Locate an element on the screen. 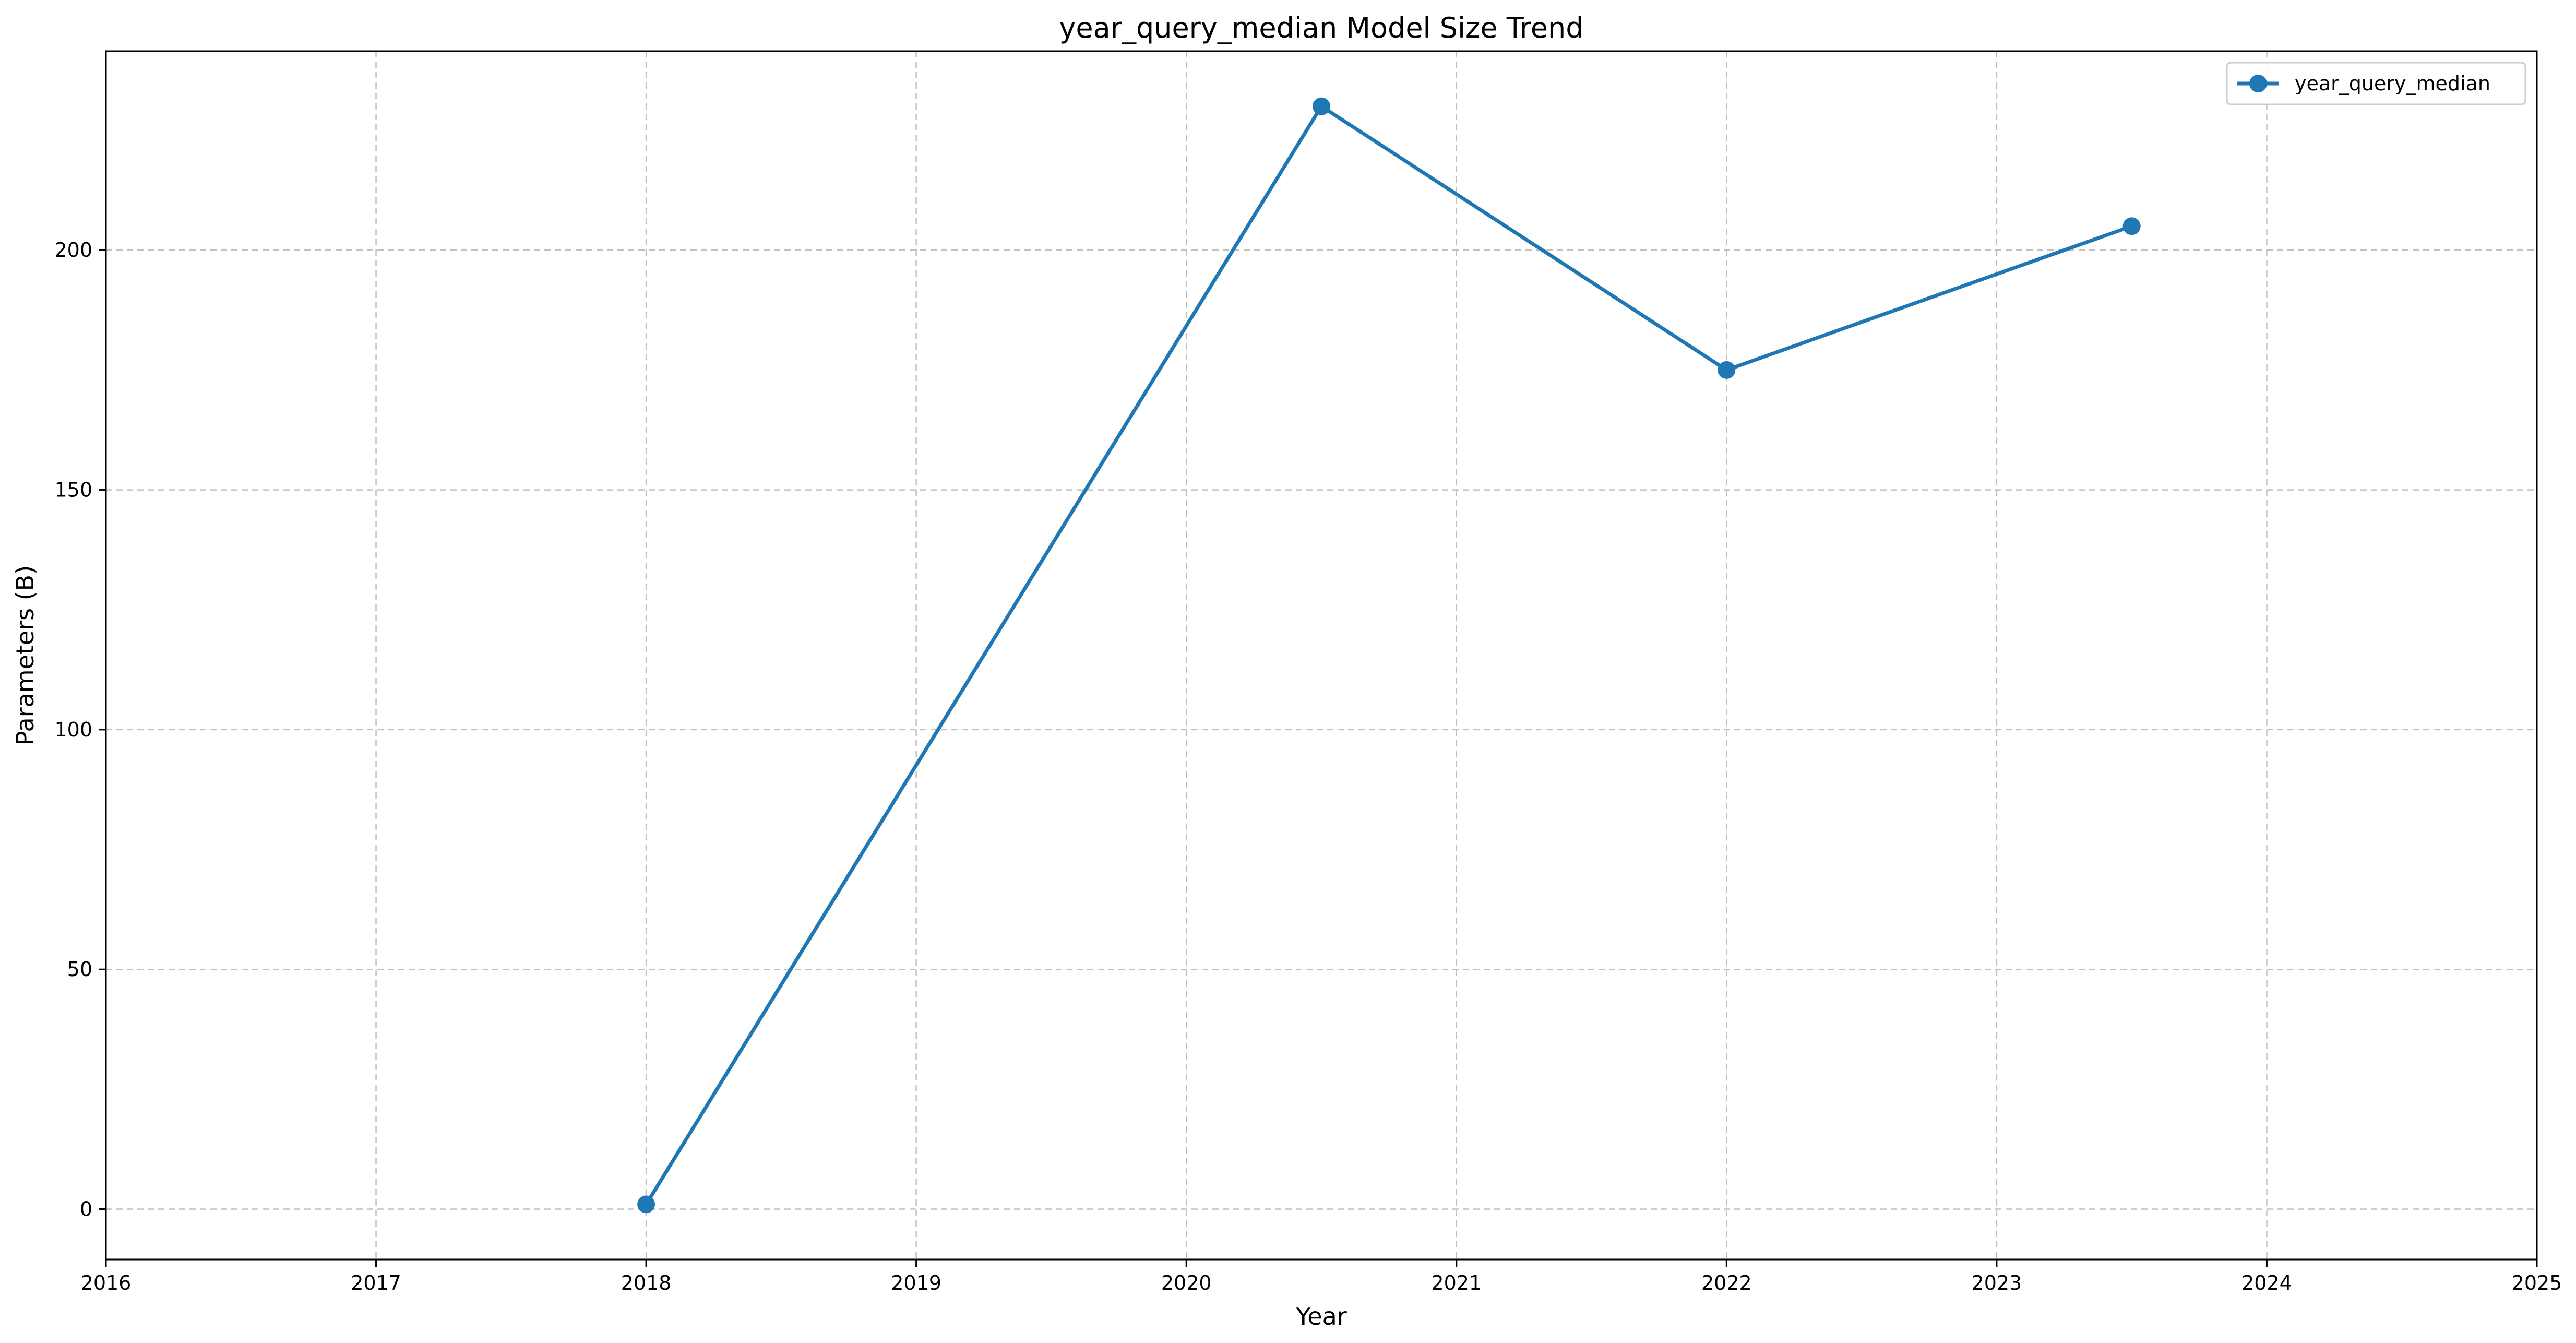 Image resolution: width=2576 pixels, height=1343 pixels. y-axis: 0 50 100 150 200 is located at coordinates (80, 730).